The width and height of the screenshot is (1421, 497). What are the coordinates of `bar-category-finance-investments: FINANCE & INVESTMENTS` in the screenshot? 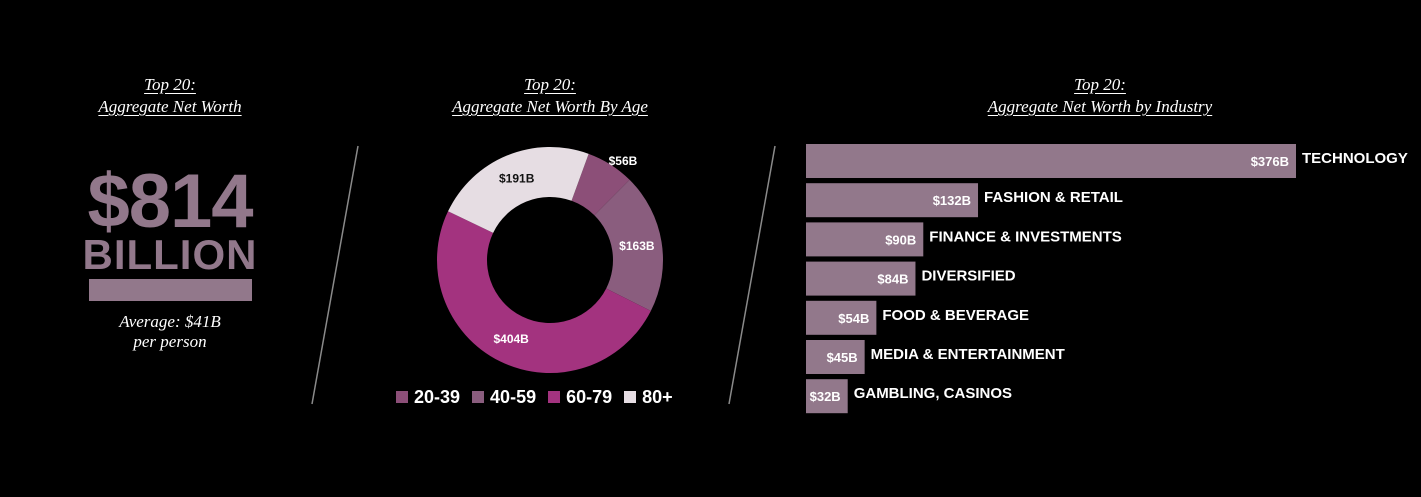 It's located at (1025, 236).